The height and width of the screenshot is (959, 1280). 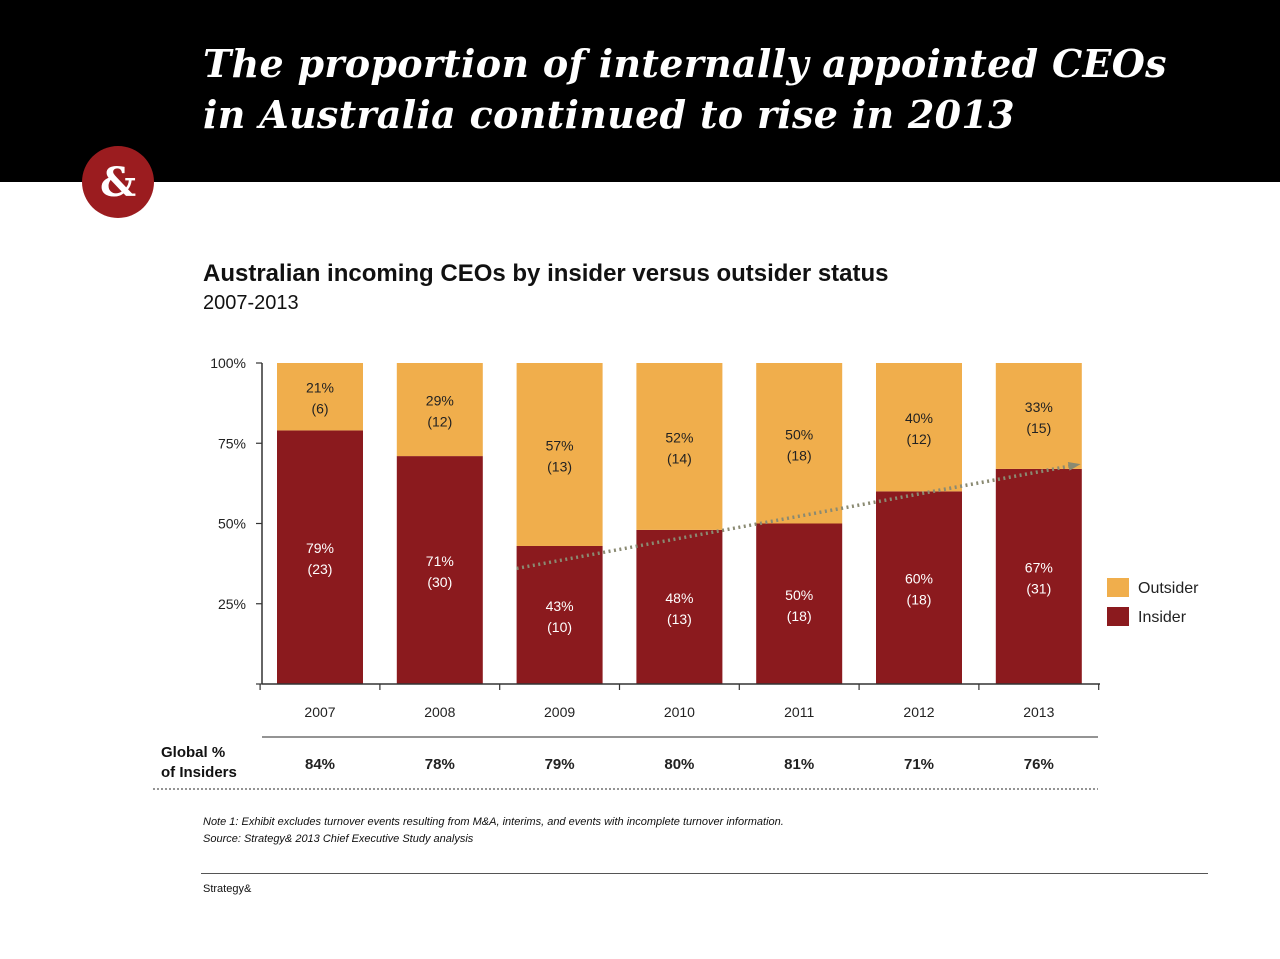 What do you see at coordinates (320, 764) in the screenshot?
I see `global-insiders-value-2007: 84%` at bounding box center [320, 764].